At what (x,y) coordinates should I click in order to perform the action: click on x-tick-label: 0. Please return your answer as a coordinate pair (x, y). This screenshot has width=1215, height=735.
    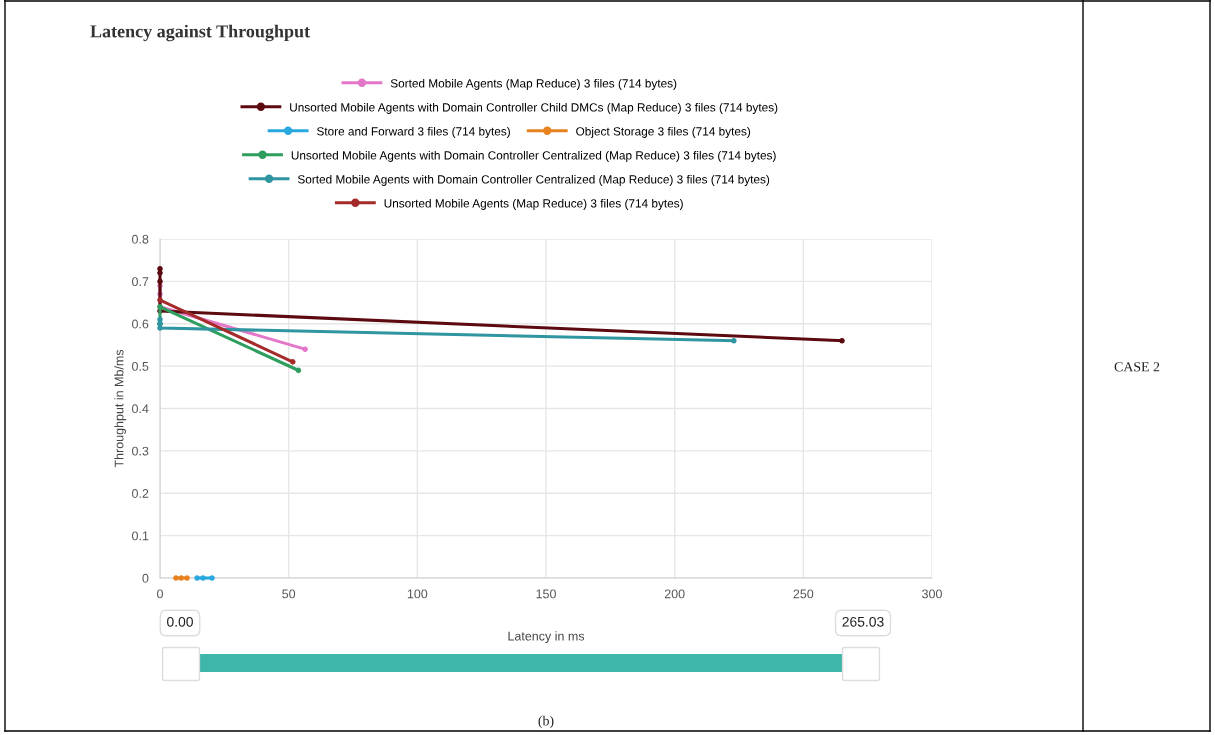
    Looking at the image, I should click on (160, 594).